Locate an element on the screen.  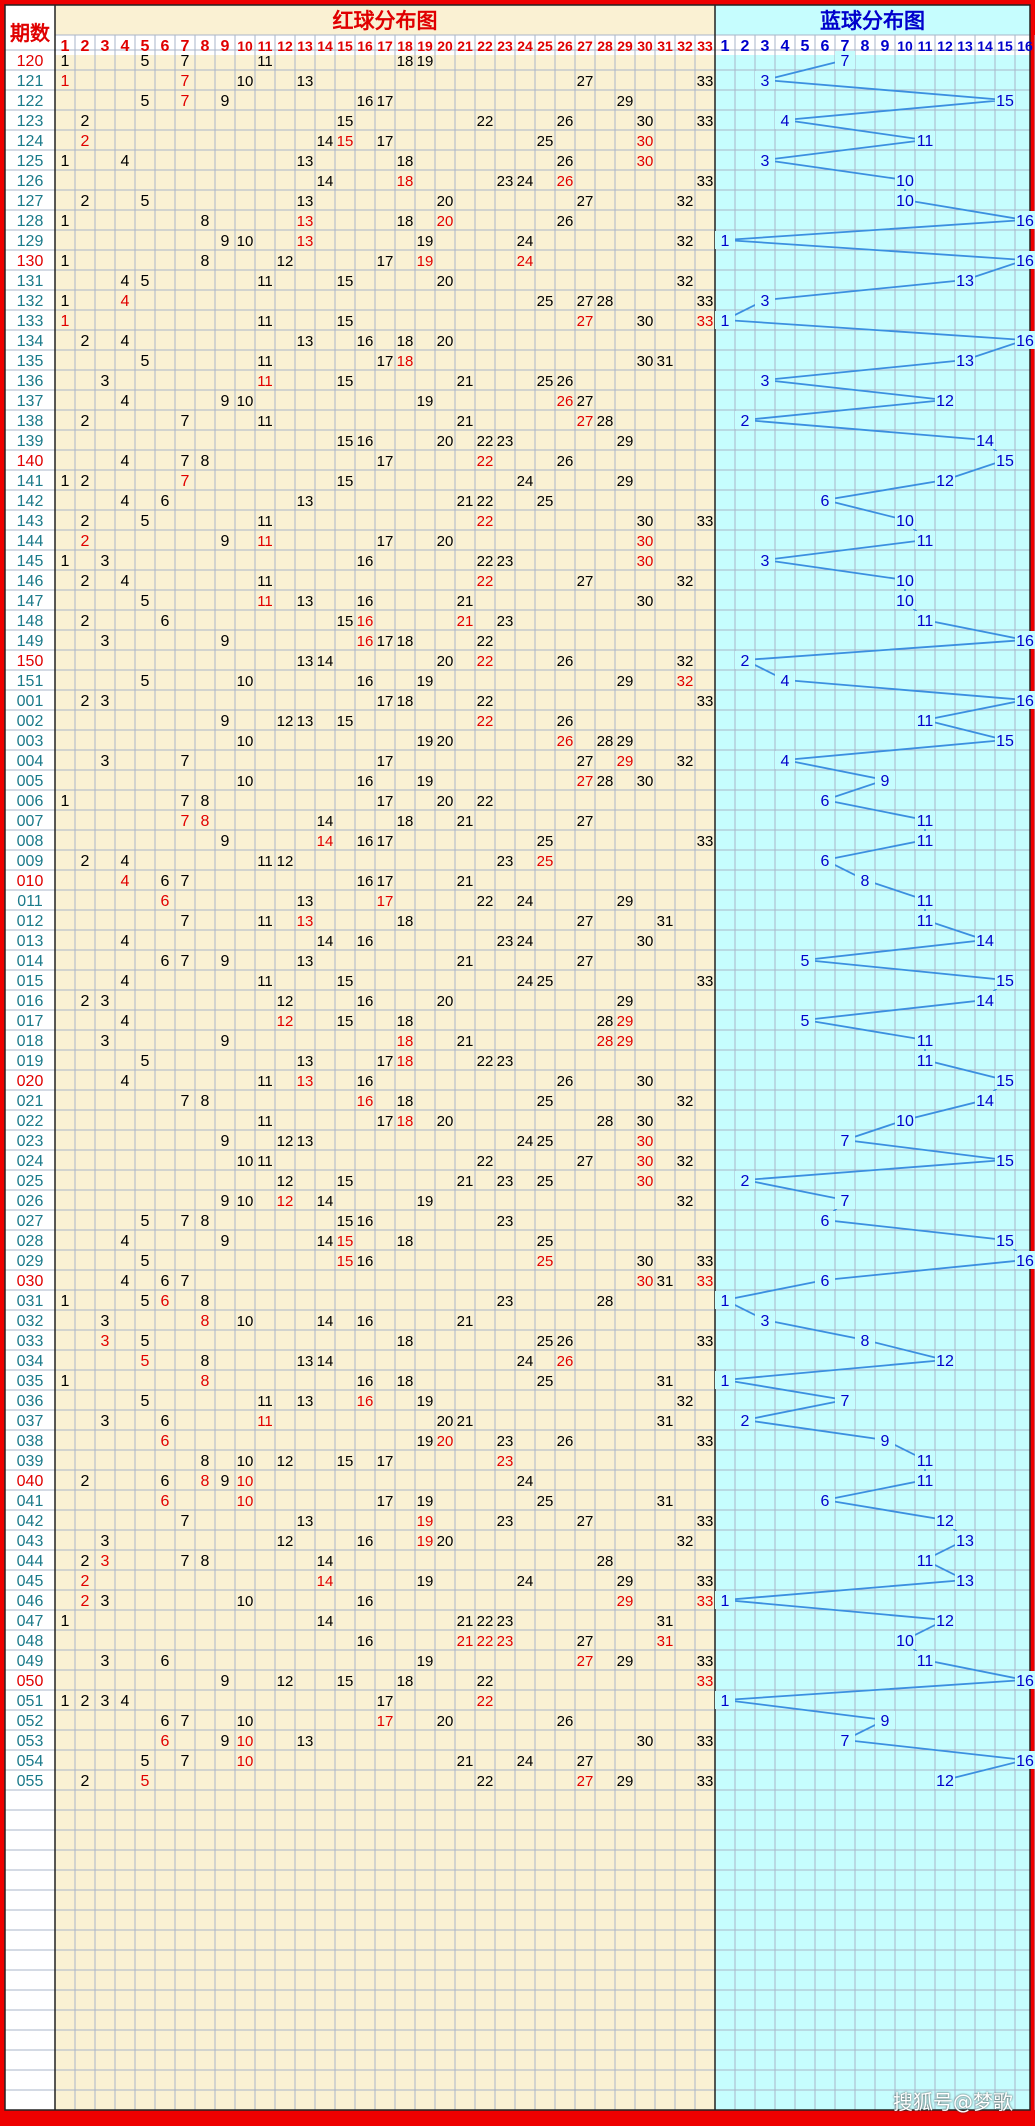
red-ball-number: 23 is located at coordinates (505, 941).